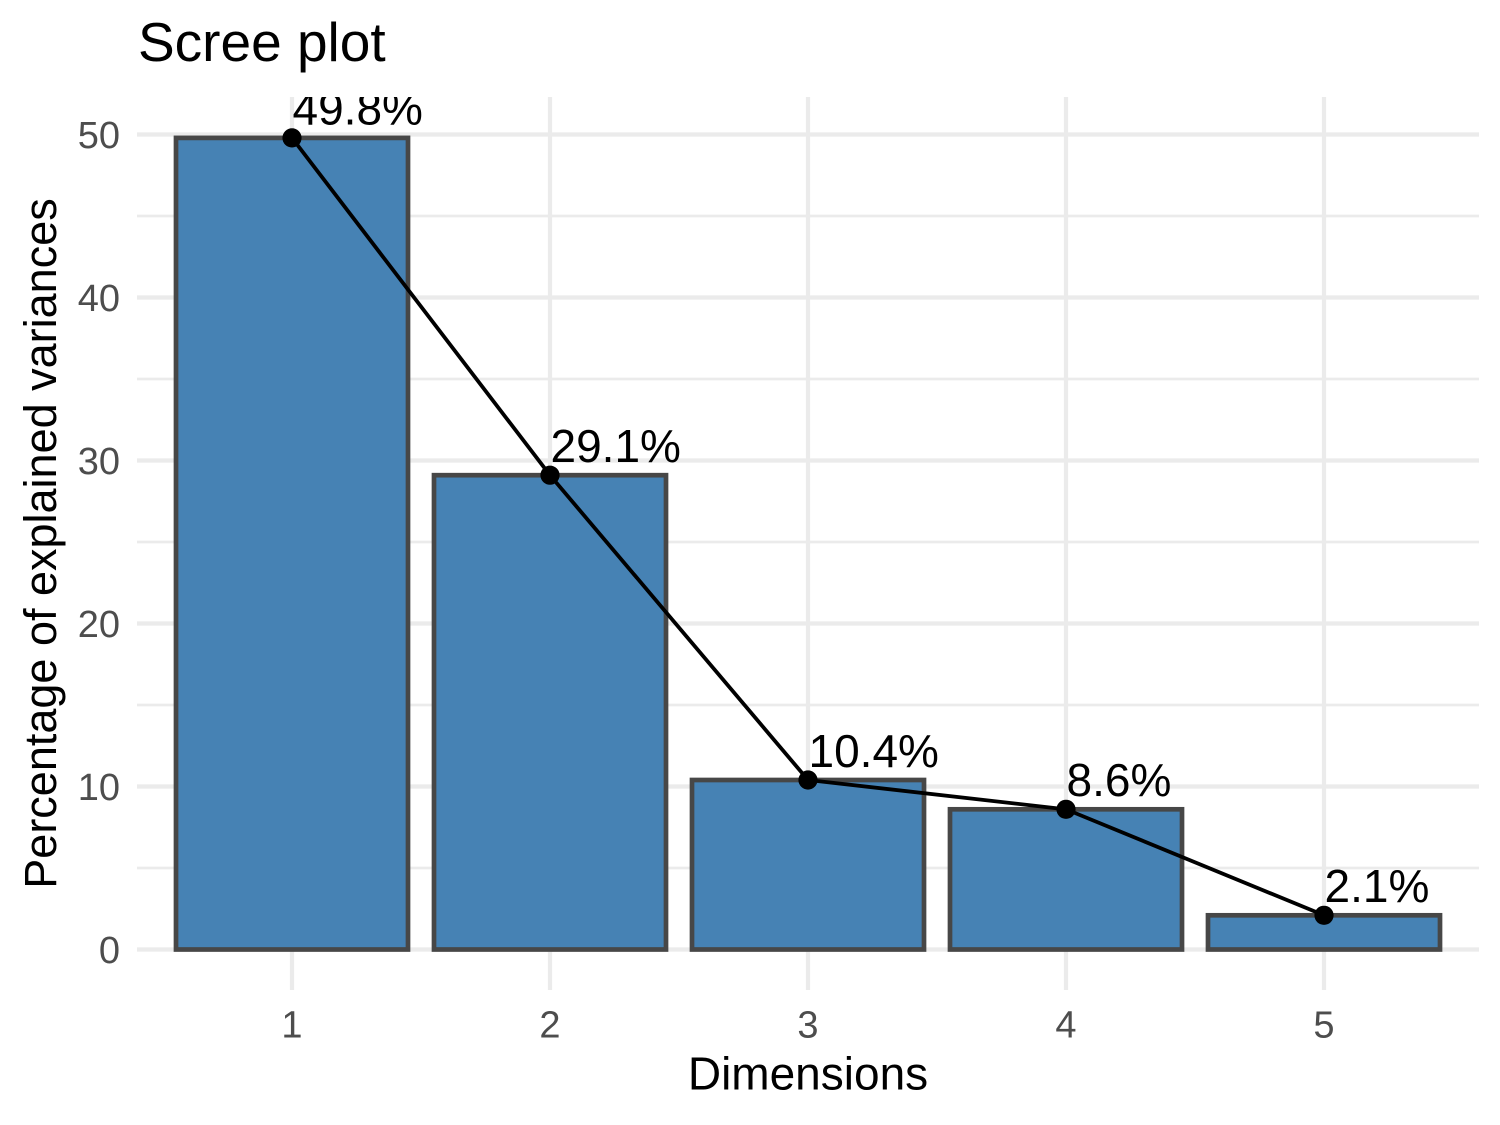 The image size is (1500, 1125). What do you see at coordinates (616, 446) in the screenshot?
I see `svg-text: 29.1%` at bounding box center [616, 446].